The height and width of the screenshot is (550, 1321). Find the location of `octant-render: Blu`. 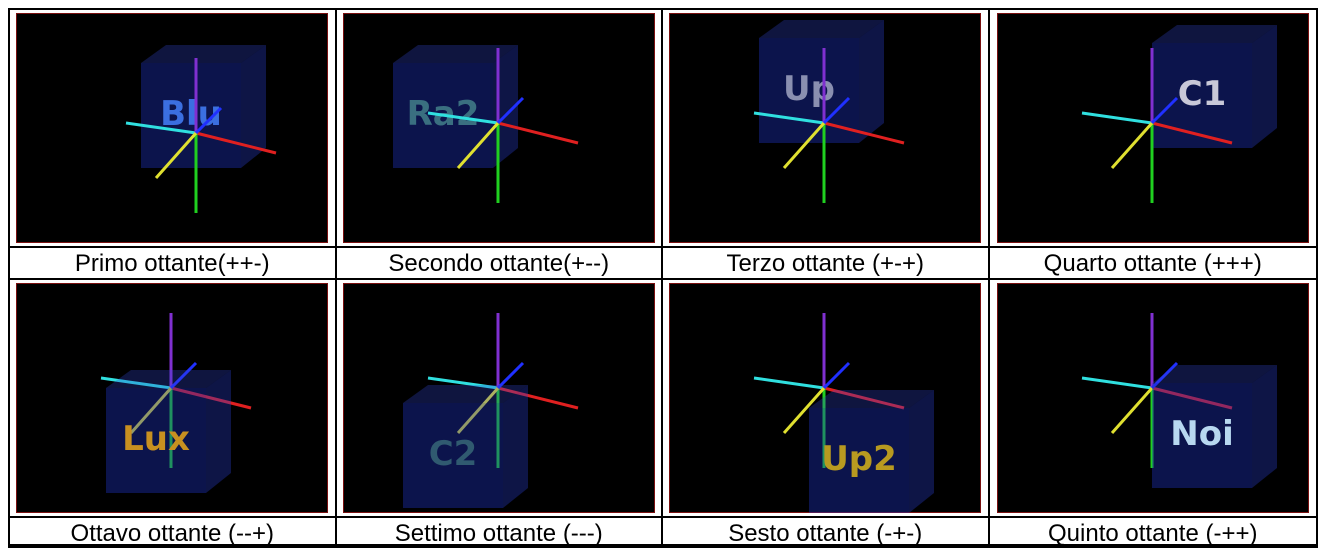

octant-render: Blu is located at coordinates (172, 128).